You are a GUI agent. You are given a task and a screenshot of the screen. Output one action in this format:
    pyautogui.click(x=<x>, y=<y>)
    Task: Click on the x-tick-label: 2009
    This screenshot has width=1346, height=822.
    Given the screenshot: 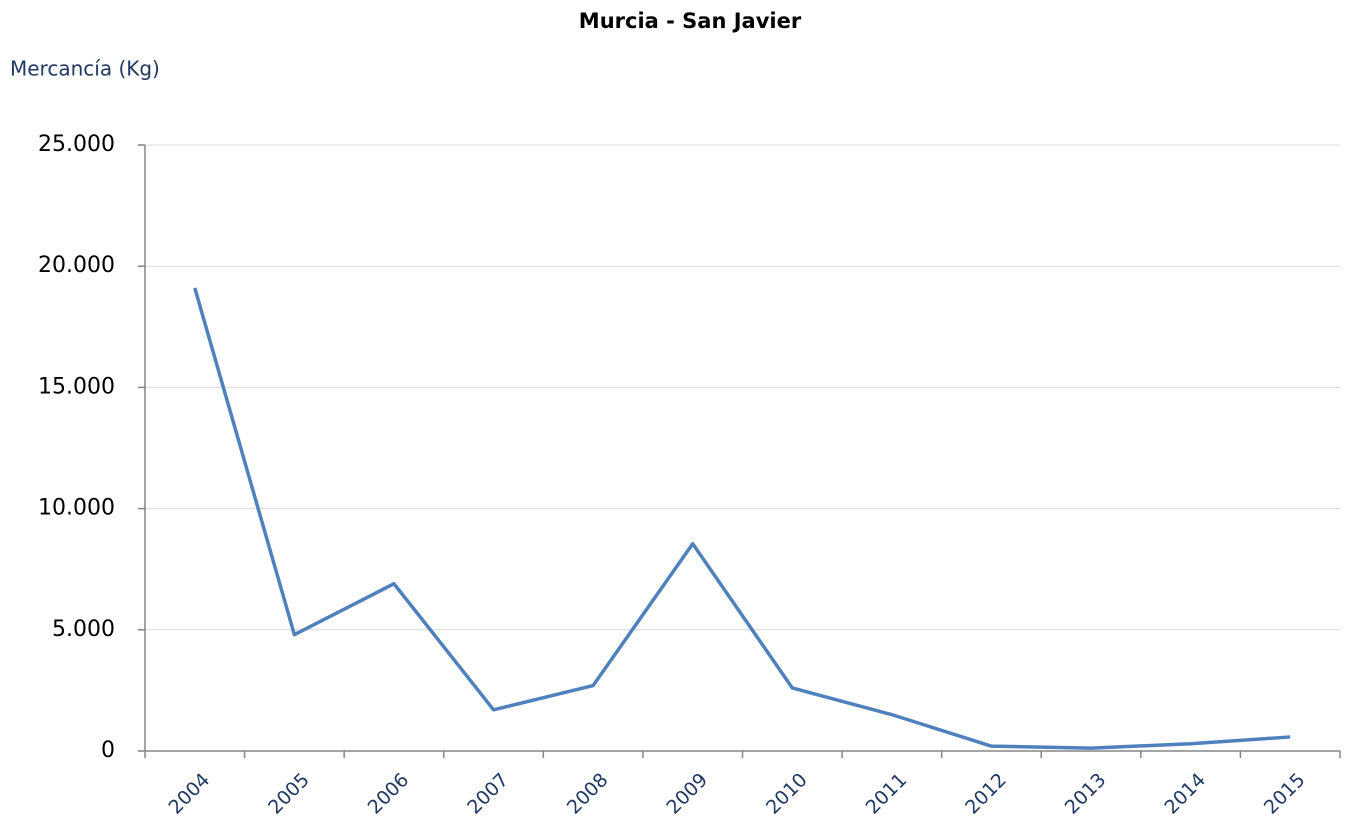 What is the action you would take?
    pyautogui.click(x=687, y=794)
    